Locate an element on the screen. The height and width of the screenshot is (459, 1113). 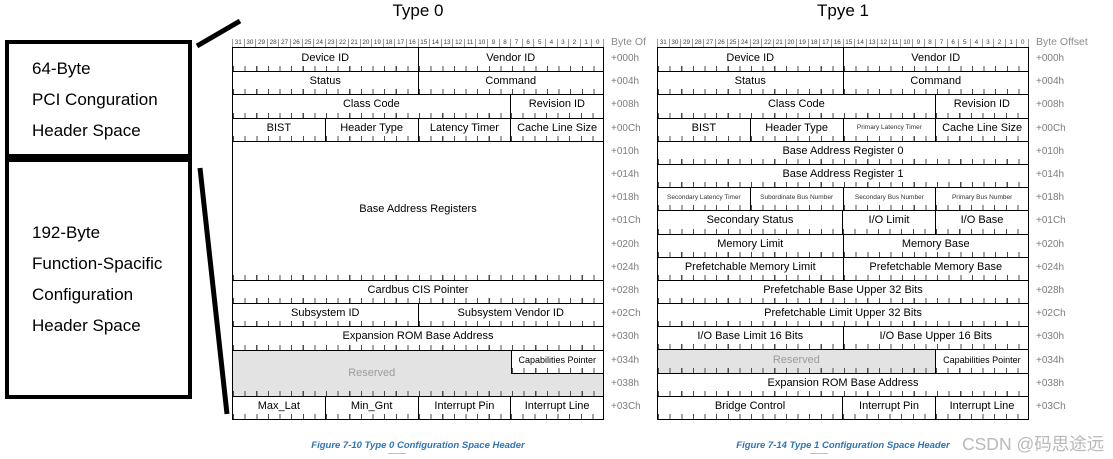
bit-ruler-label: 29 is located at coordinates (686, 43).